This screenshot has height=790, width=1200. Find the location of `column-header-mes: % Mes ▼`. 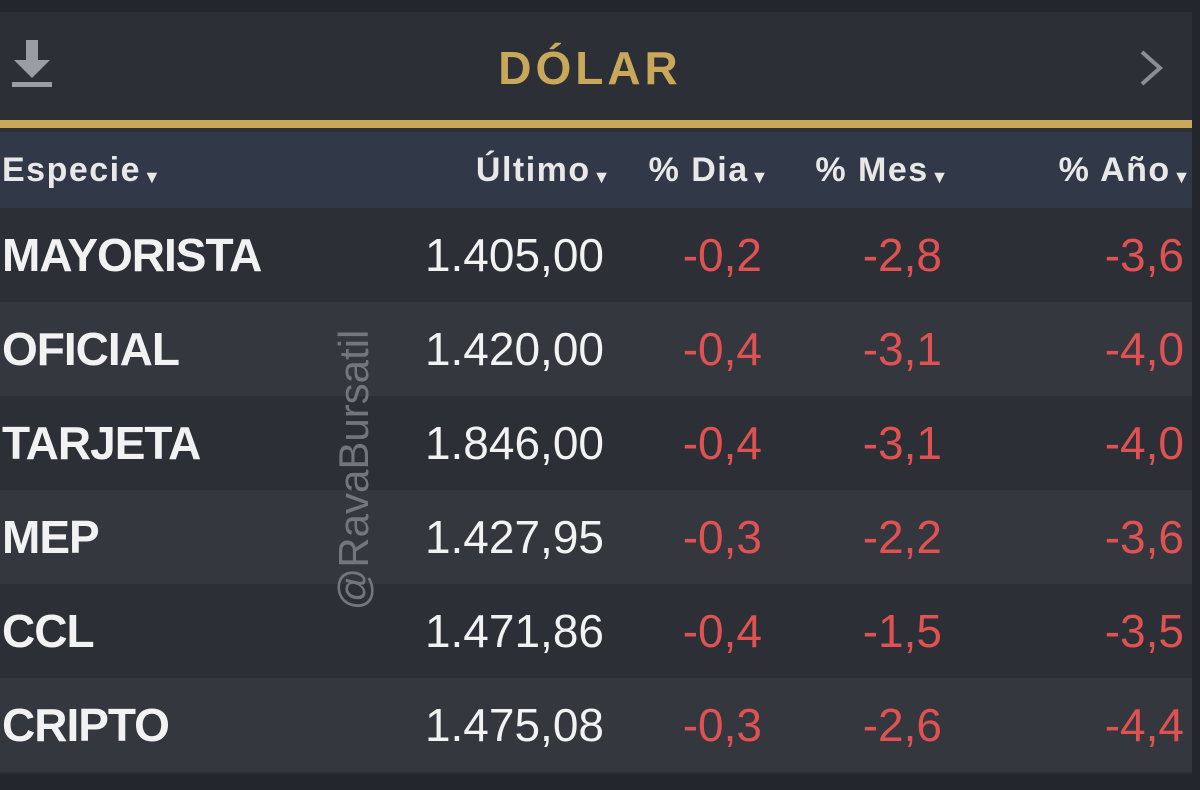

column-header-mes: % Mes ▼ is located at coordinates (882, 170).